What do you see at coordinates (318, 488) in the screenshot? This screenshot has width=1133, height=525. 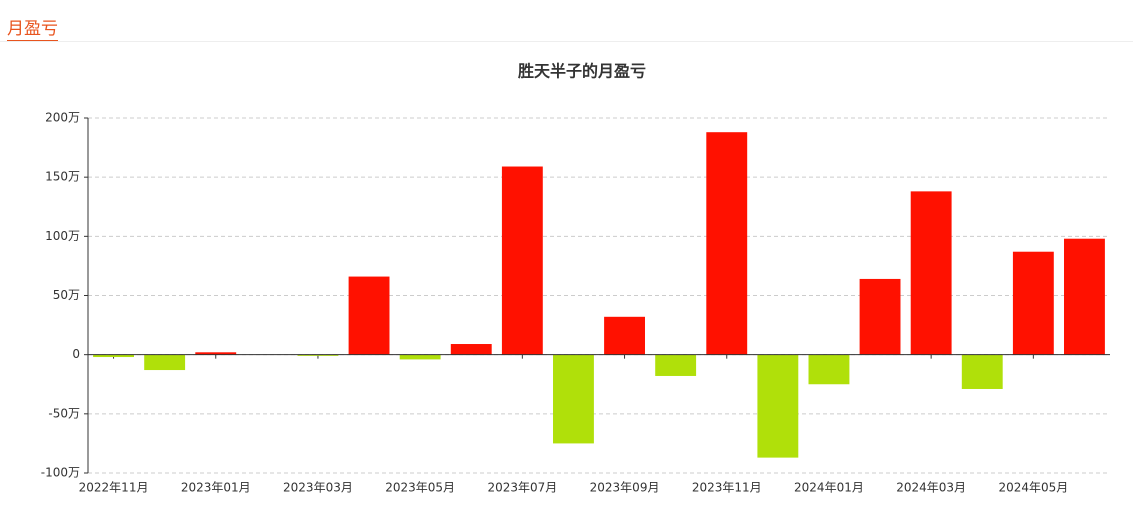 I see `x-tick-label: 2023年03月` at bounding box center [318, 488].